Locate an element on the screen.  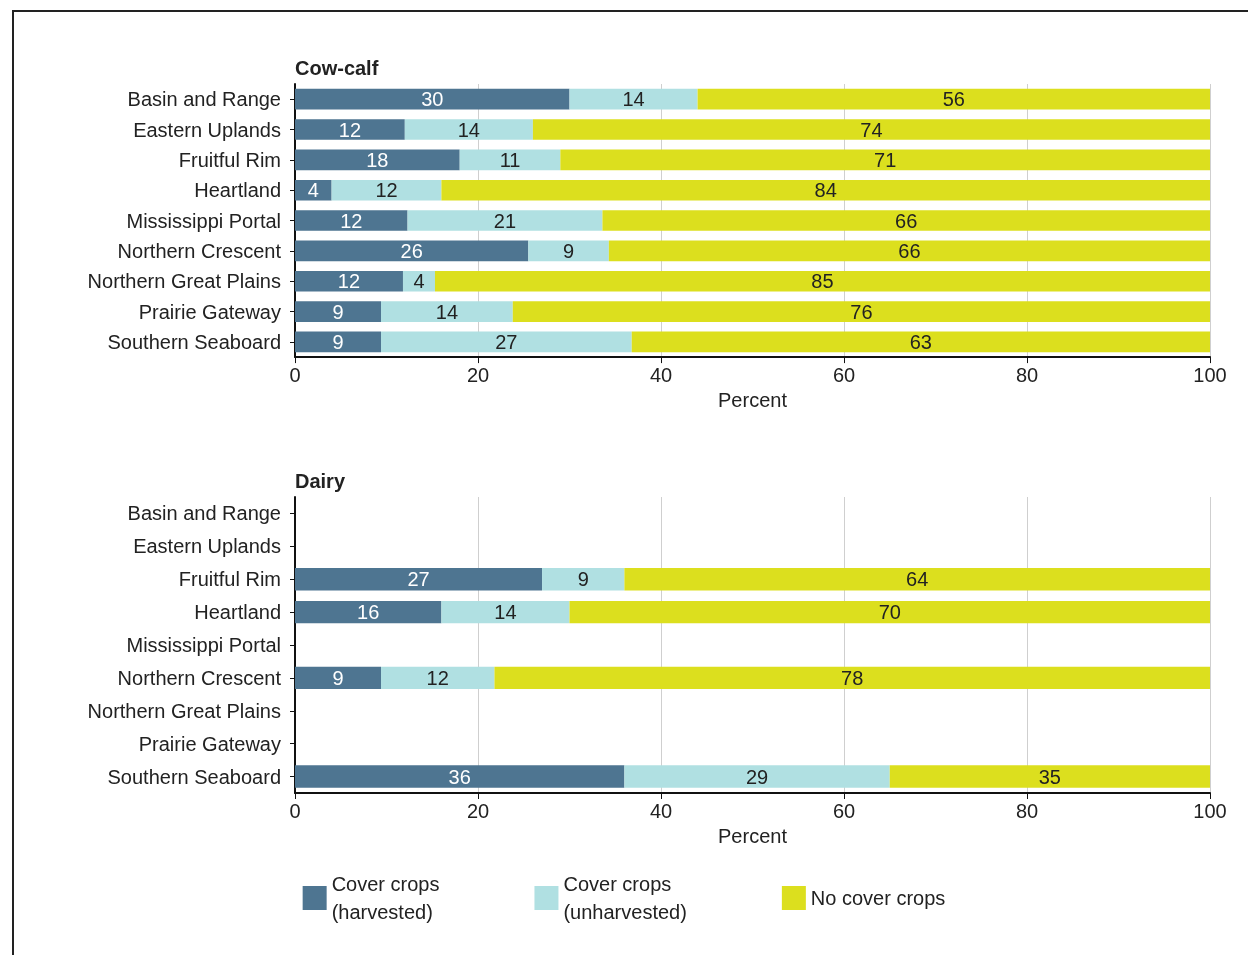
data-label: 71 is located at coordinates (885, 159).